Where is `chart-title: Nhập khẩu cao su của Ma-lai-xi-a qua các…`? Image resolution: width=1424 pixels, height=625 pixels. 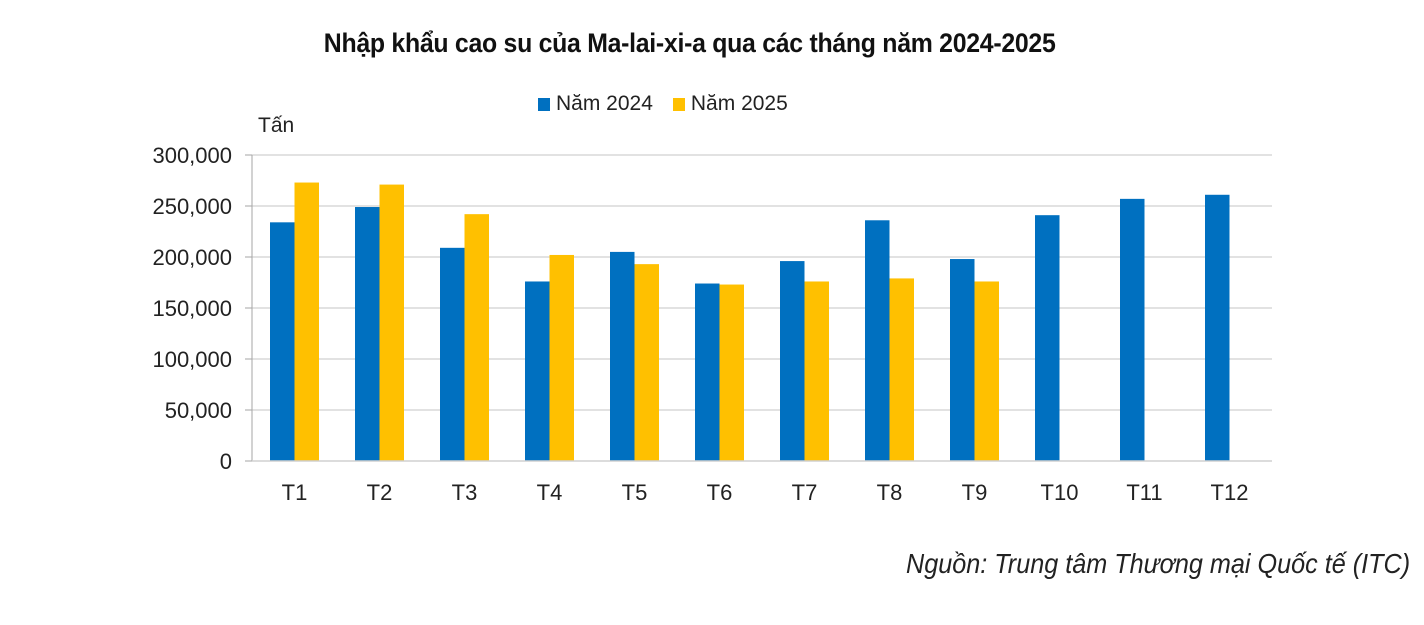
chart-title: Nhập khẩu cao su của Ma-lai-xi-a qua các… is located at coordinates (712, 43).